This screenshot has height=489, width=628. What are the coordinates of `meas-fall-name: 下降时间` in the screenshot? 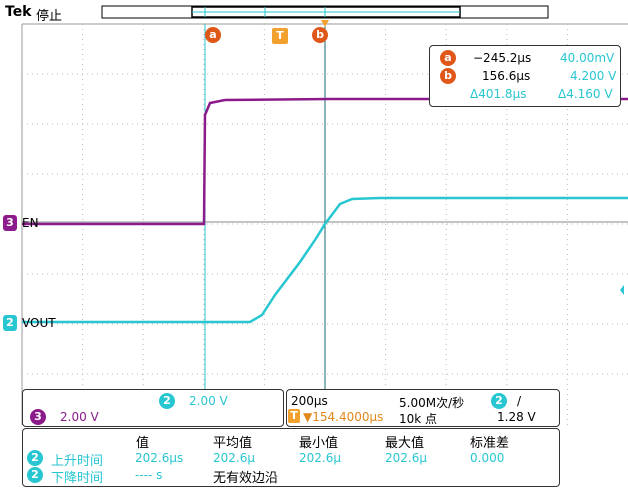 It's located at (77, 478).